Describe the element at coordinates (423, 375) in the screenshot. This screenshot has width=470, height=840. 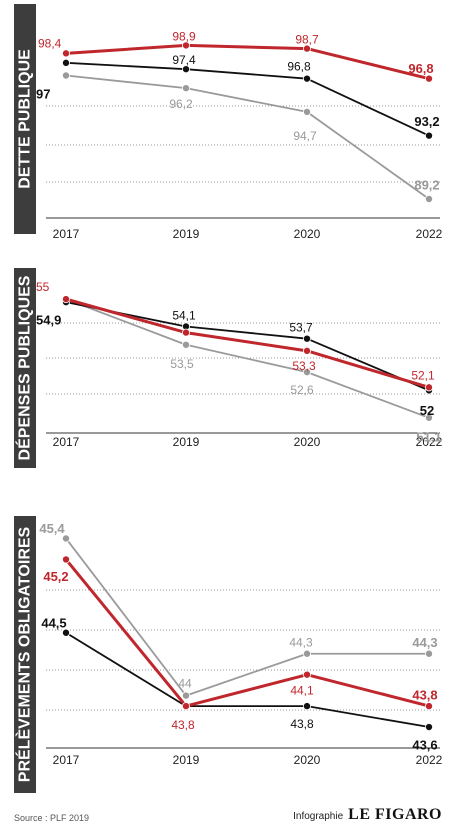
I see `data-label-red: 52,1` at that location.